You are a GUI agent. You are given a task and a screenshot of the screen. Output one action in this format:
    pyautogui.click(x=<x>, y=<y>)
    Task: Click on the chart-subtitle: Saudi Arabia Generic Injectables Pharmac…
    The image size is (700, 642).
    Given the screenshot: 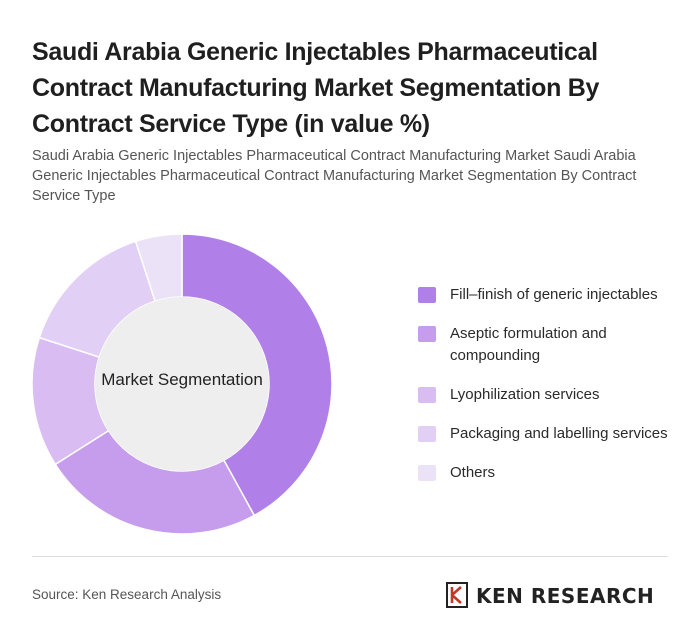 What is the action you would take?
    pyautogui.click(x=334, y=176)
    